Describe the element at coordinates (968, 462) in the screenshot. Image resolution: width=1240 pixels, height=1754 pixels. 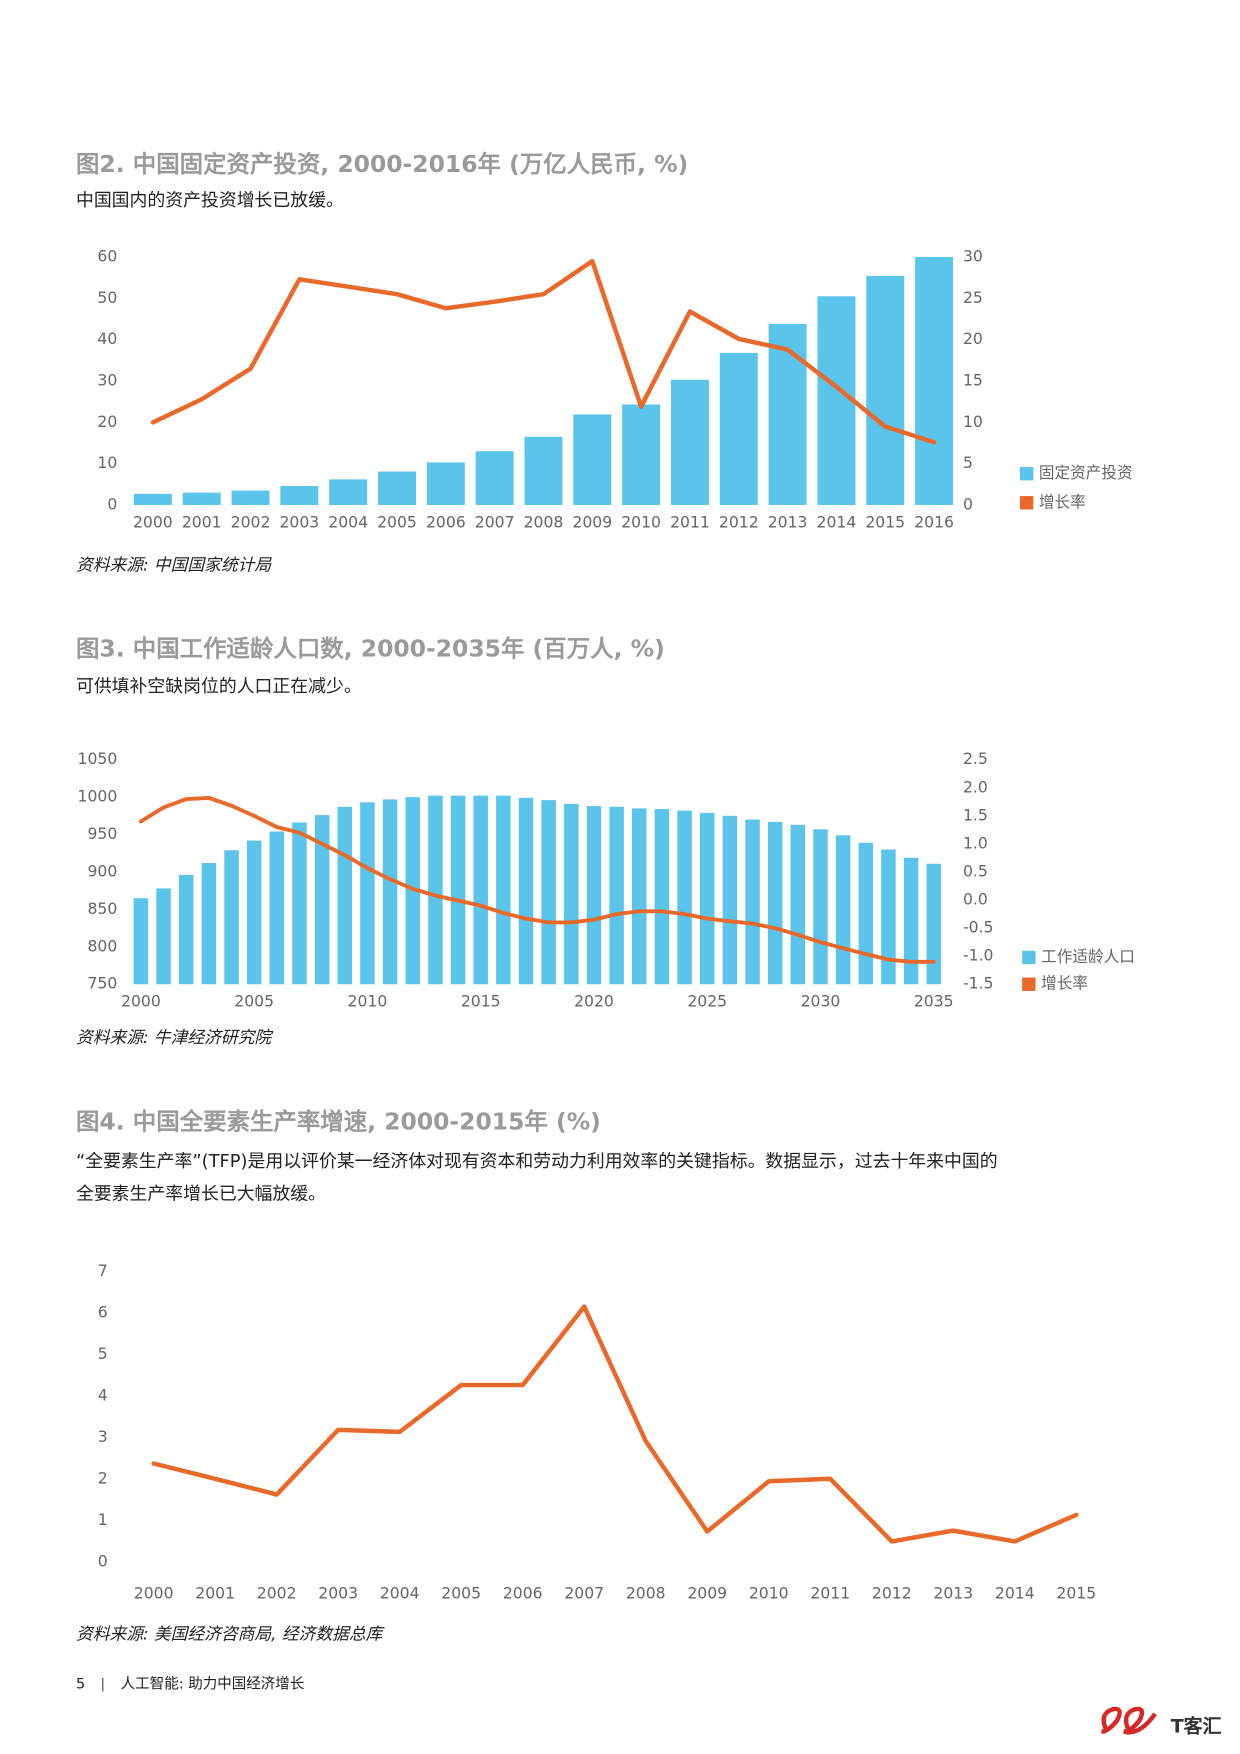
I see `y2-tick-label: 5` at that location.